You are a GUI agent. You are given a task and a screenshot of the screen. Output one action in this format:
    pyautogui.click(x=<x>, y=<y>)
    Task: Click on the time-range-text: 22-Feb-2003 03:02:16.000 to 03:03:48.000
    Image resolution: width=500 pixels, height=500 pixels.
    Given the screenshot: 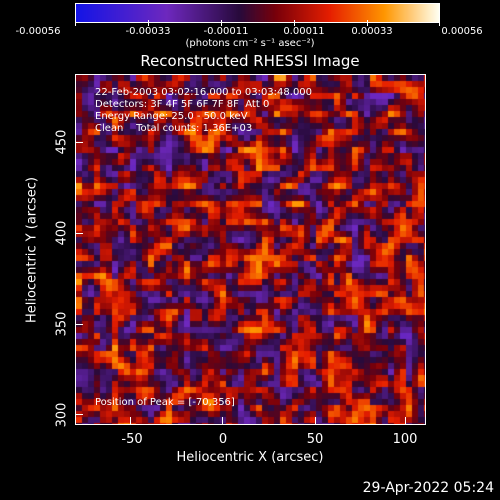 What is the action you would take?
    pyautogui.click(x=204, y=92)
    